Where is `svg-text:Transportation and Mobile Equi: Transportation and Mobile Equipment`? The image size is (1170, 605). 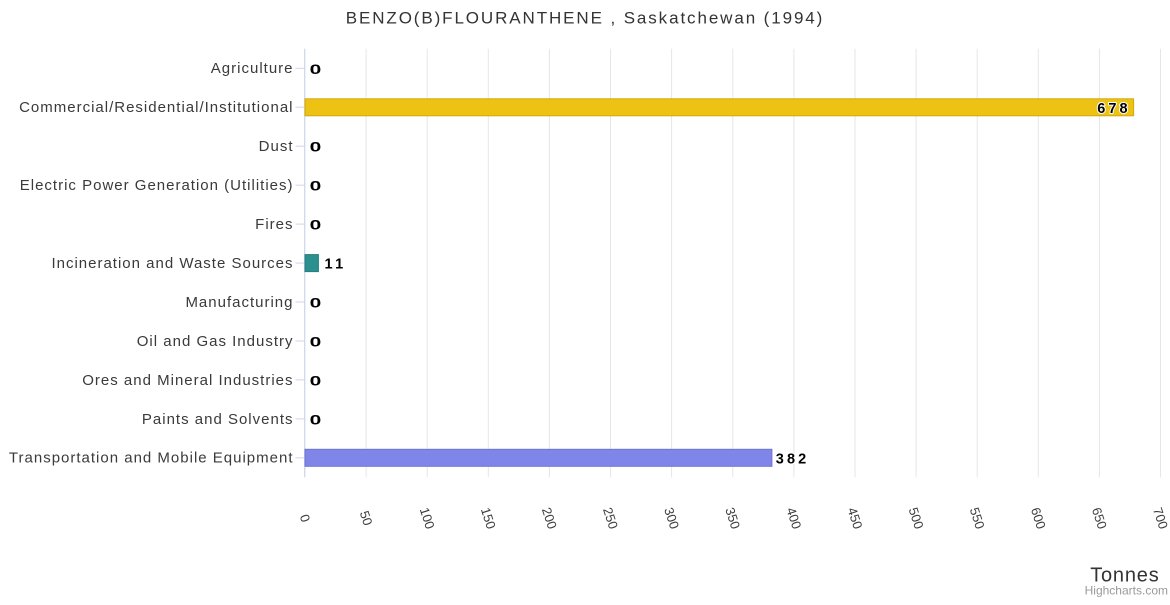 svg-text:Transportation and Mobile Equi: Transportation and Mobile Equipment is located at coordinates (151, 458).